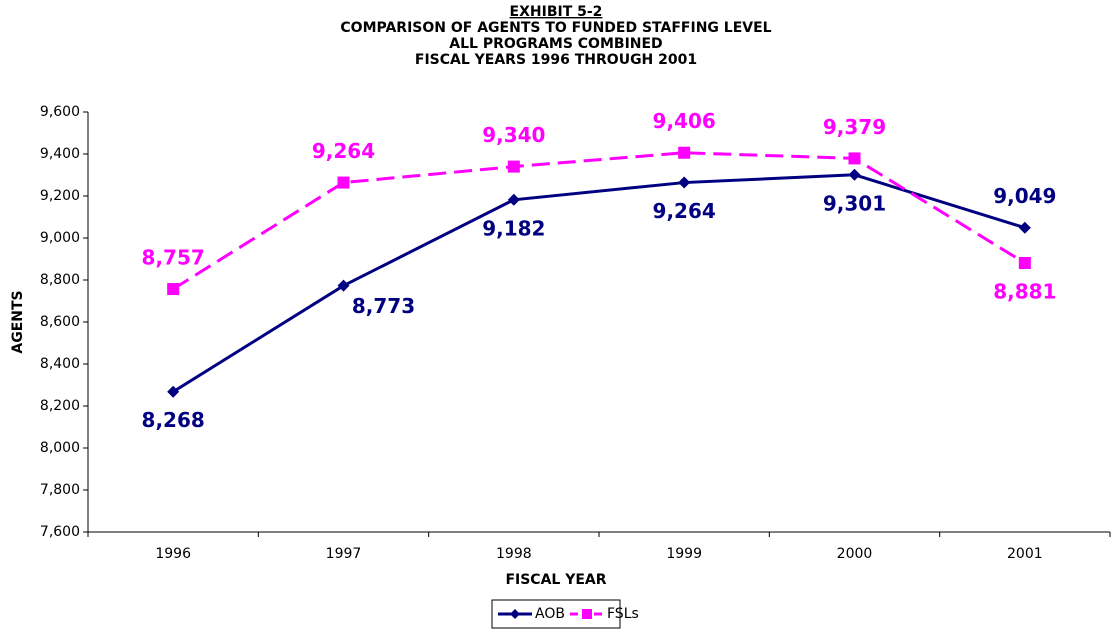  Describe the element at coordinates (60, 196) in the screenshot. I see `y-tick-label: 9,200` at that location.